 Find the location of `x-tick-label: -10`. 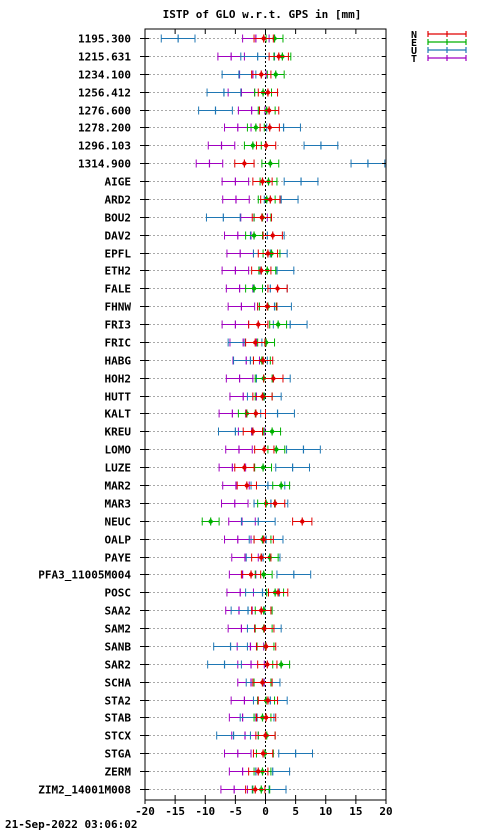

x-tick-label: -10 is located at coordinates (205, 811).